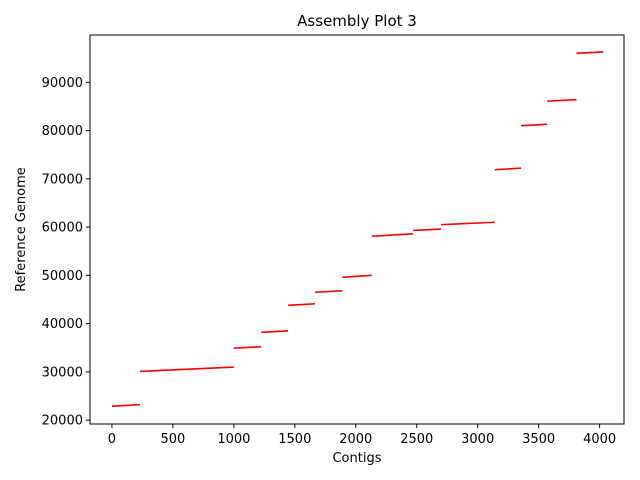 This screenshot has width=640, height=480. What do you see at coordinates (62, 324) in the screenshot?
I see `y-tick-label: 40000` at bounding box center [62, 324].